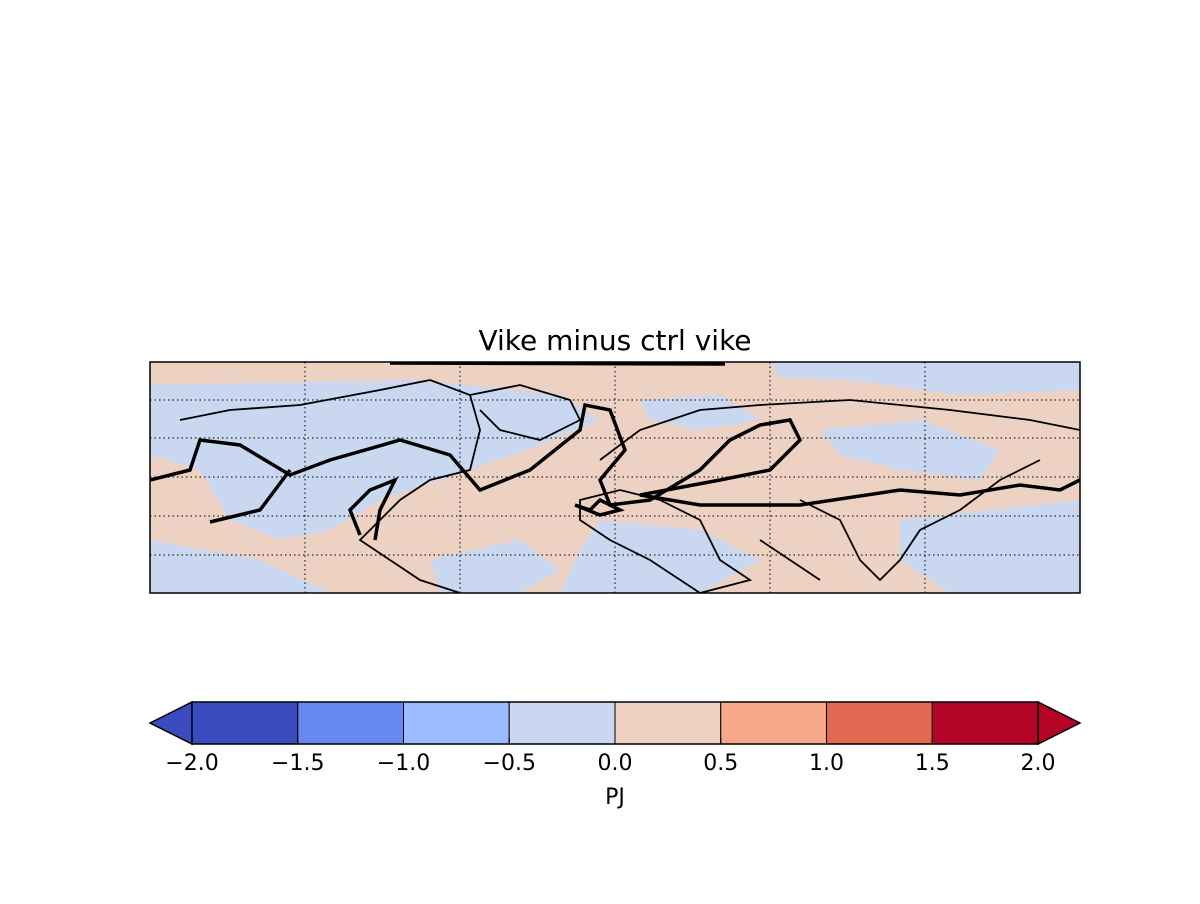 The image size is (1200, 904). I want to click on colorbar-tick-label: 1.0, so click(826, 763).